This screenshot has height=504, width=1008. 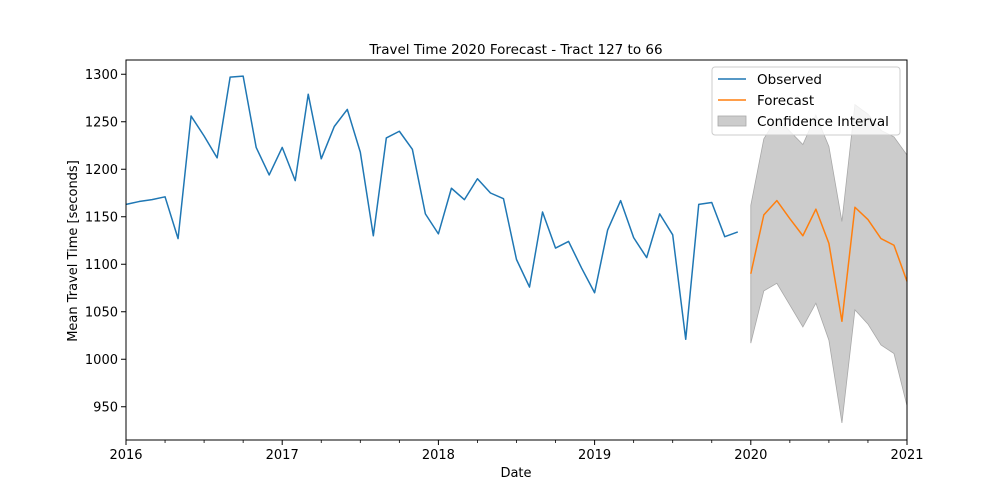 What do you see at coordinates (829, 260) in the screenshot?
I see `forecast-line` at bounding box center [829, 260].